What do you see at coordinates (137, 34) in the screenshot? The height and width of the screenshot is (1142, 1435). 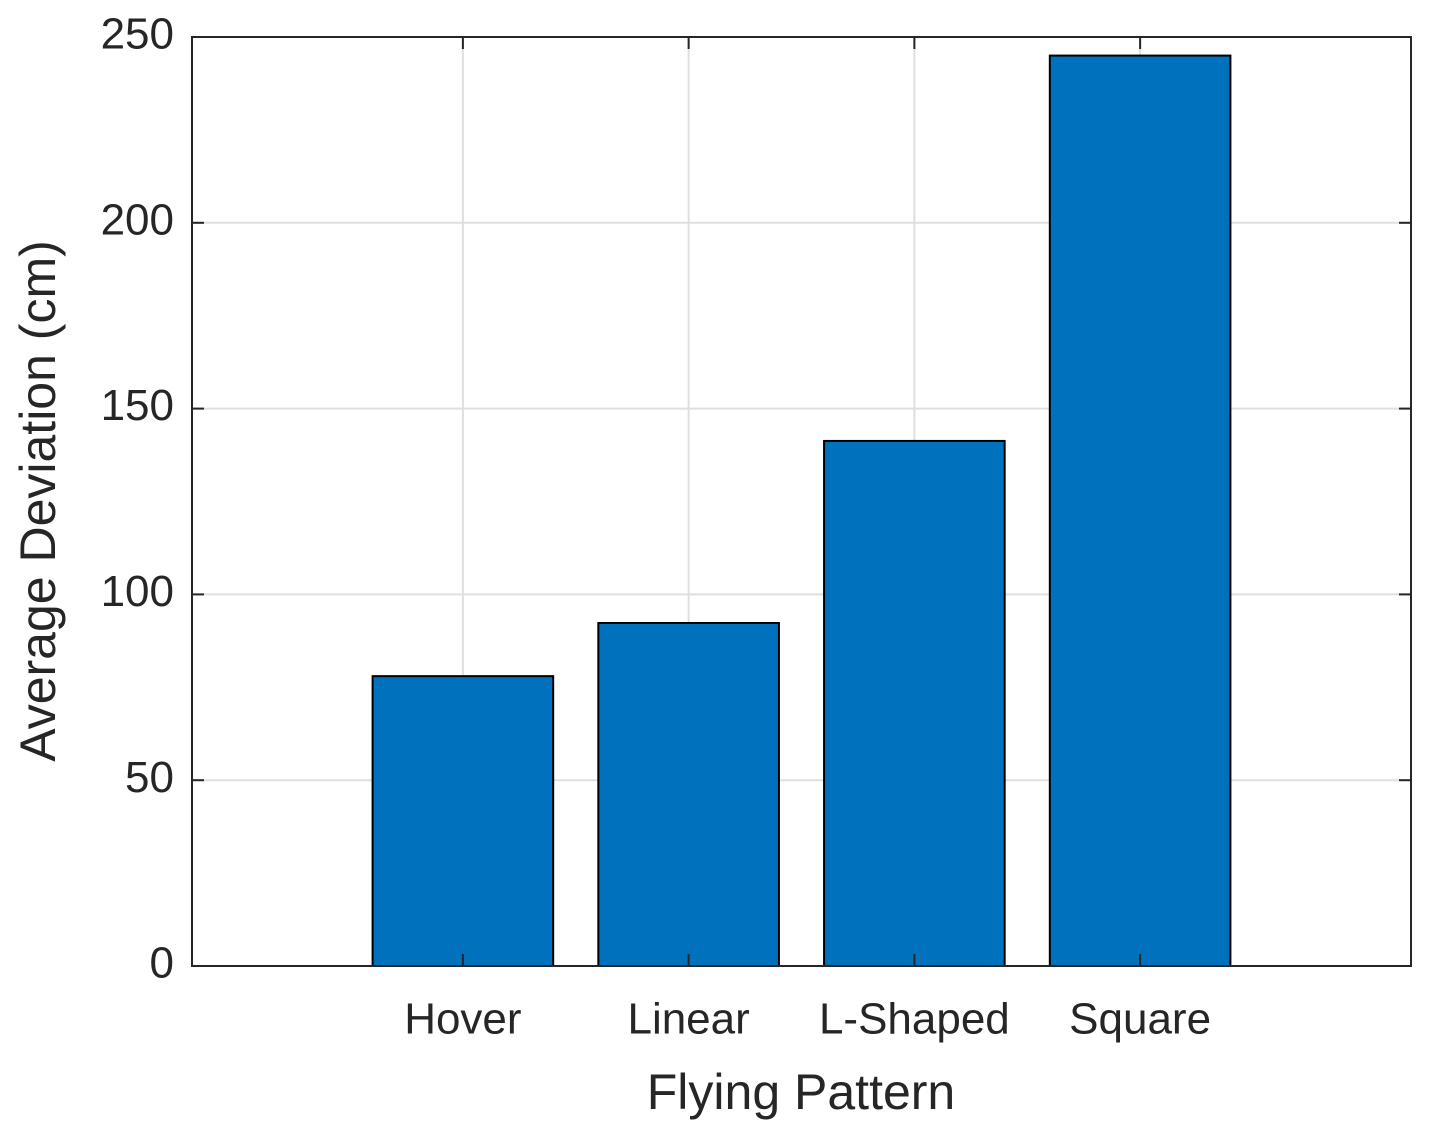 I see `y-tick-label: 250` at bounding box center [137, 34].